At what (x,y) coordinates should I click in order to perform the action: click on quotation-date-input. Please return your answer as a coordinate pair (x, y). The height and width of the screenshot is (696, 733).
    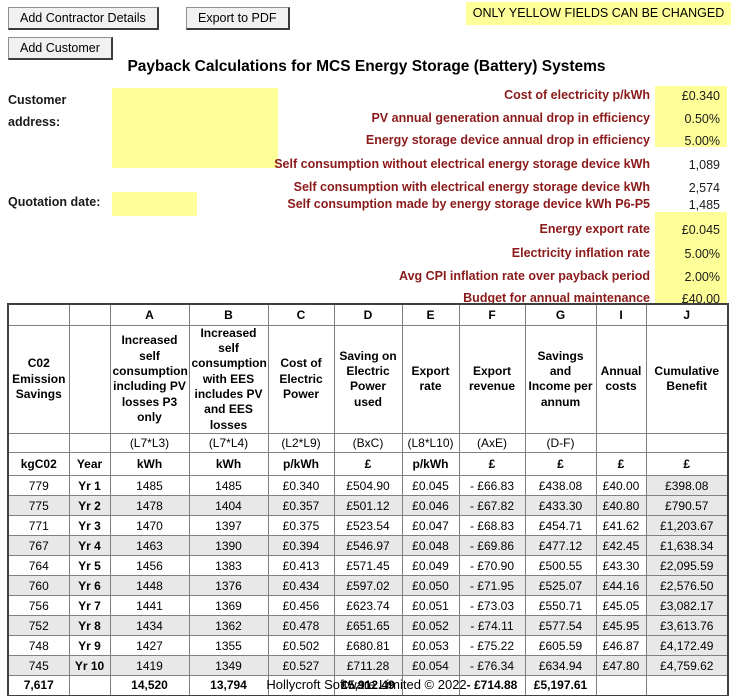
    Looking at the image, I should click on (154, 204).